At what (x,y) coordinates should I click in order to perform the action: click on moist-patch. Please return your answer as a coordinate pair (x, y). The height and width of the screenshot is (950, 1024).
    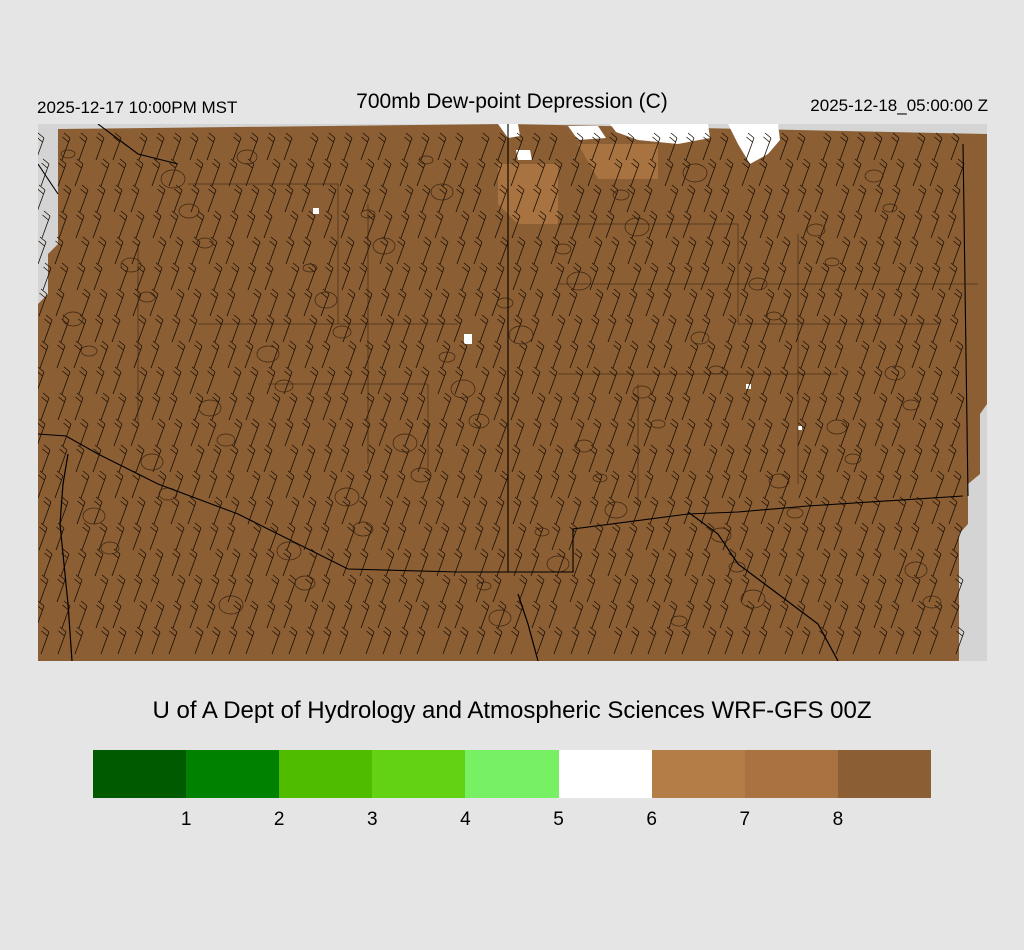
    Looking at the image, I should click on (754, 144).